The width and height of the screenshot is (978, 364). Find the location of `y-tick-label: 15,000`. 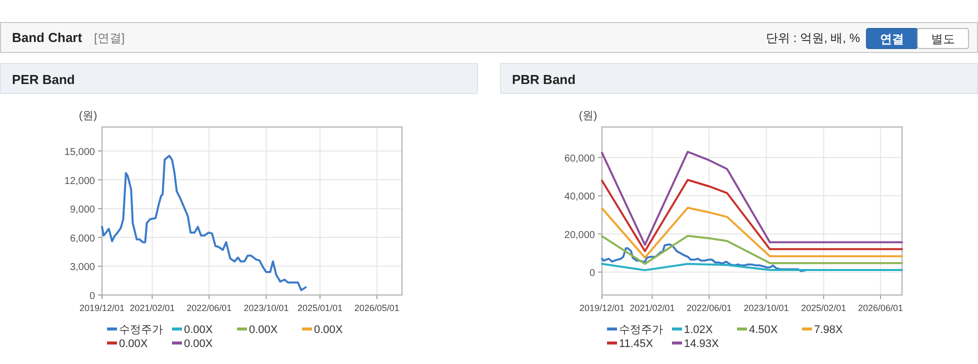

y-tick-label: 15,000 is located at coordinates (80, 152).